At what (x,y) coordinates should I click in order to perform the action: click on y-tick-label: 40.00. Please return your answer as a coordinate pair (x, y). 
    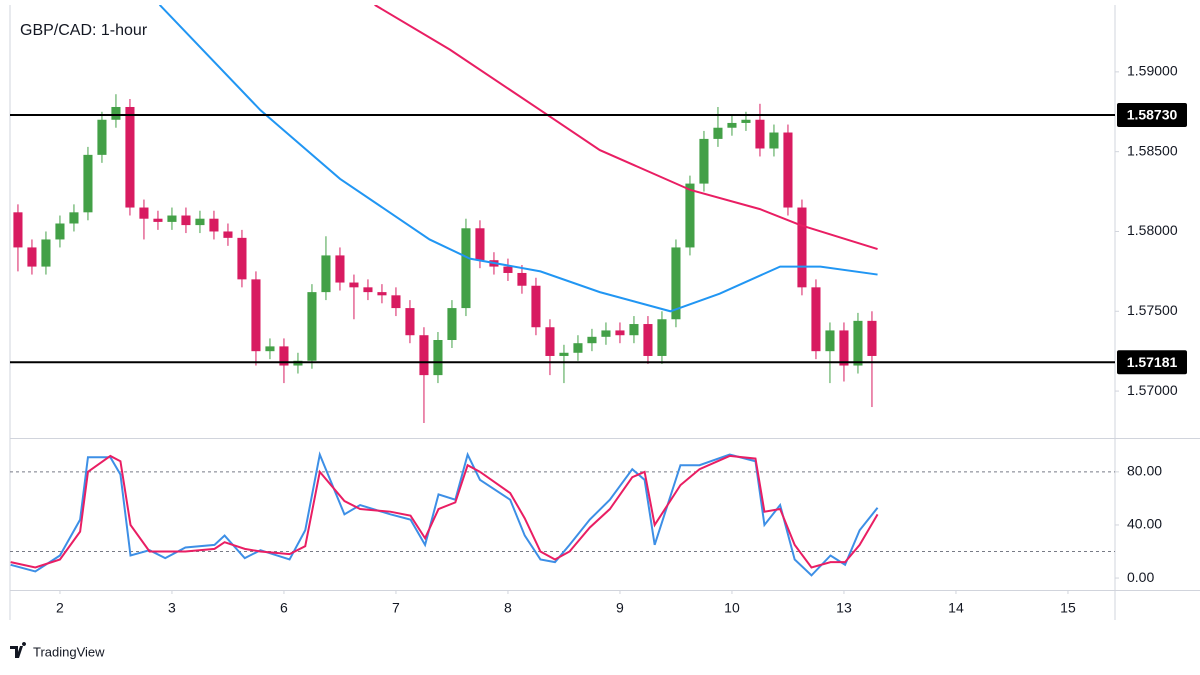
    Looking at the image, I should click on (1144, 524).